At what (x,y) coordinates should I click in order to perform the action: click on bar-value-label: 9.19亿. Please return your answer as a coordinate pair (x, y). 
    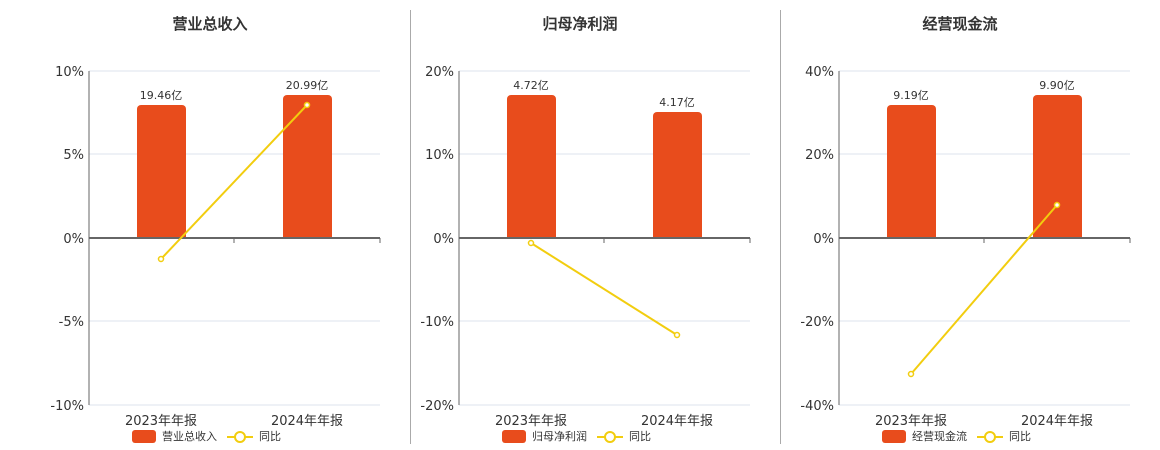
    Looking at the image, I should click on (911, 95).